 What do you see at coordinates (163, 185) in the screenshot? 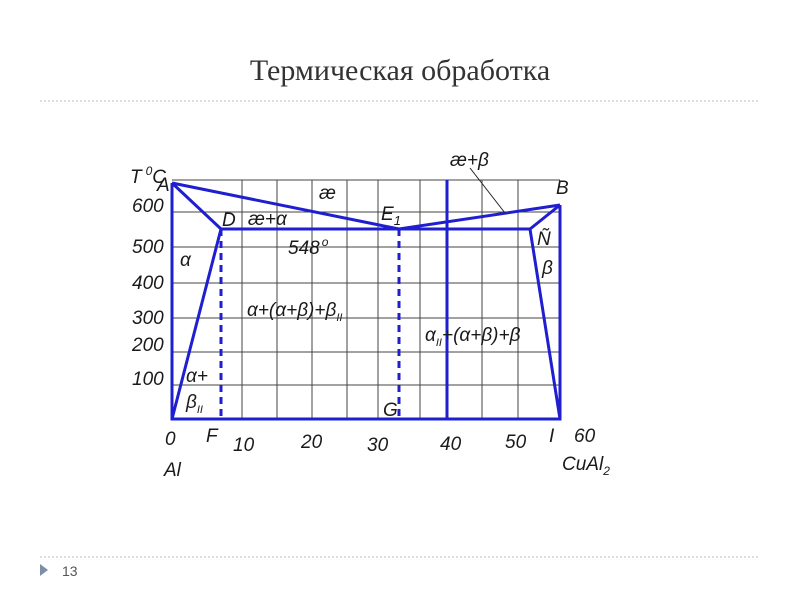
I see `point-label: A` at bounding box center [163, 185].